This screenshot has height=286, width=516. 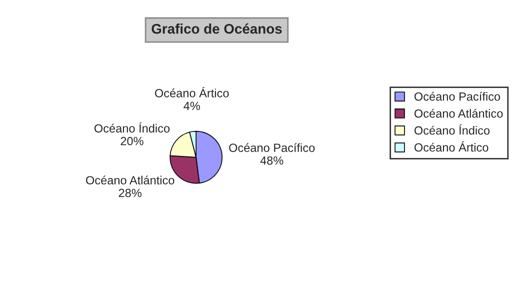 What do you see at coordinates (457, 96) in the screenshot?
I see `legend-label: Océano Pacífico` at bounding box center [457, 96].